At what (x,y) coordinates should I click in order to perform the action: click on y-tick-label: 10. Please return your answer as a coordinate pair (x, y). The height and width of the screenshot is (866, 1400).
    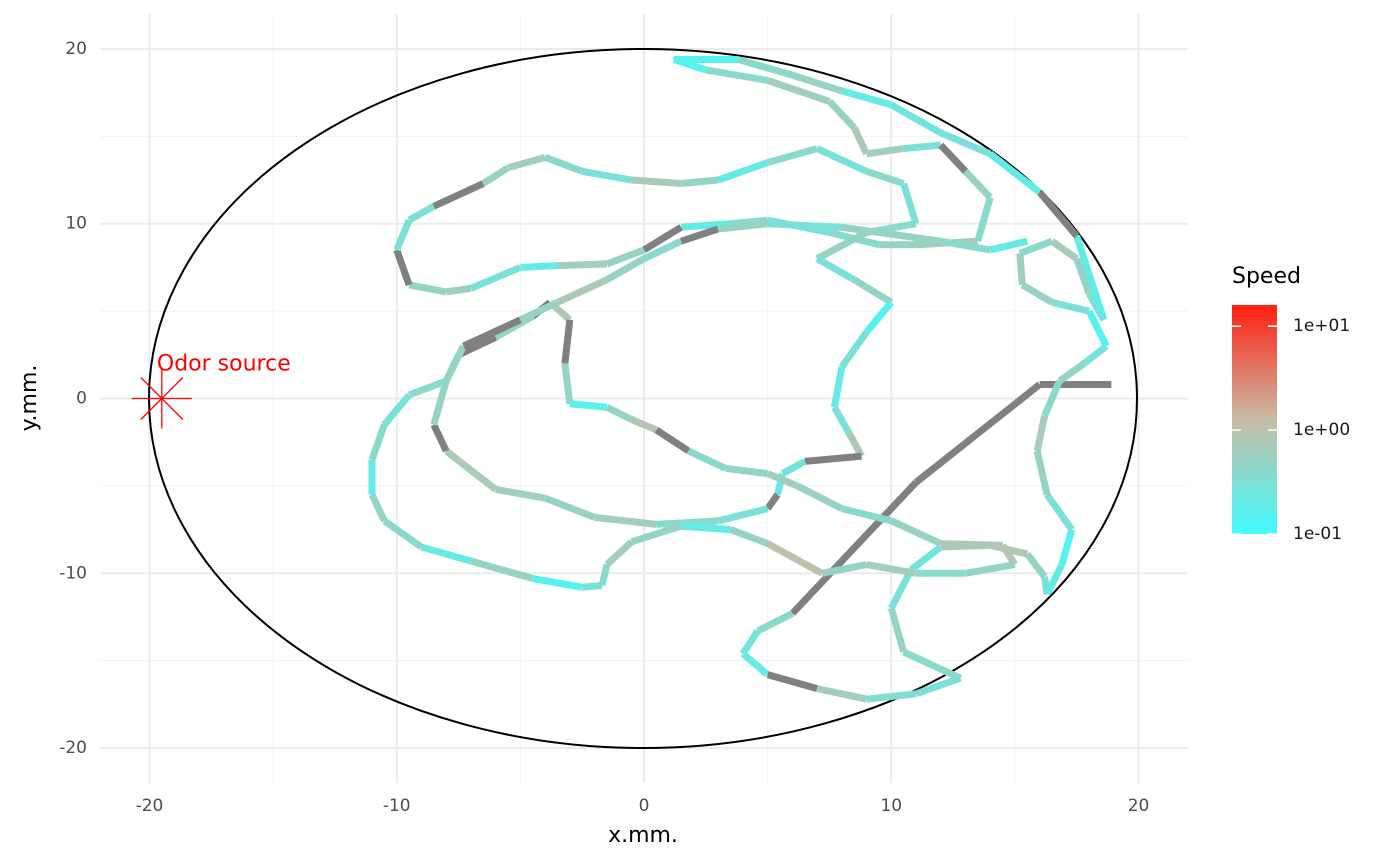
    Looking at the image, I should click on (76, 224).